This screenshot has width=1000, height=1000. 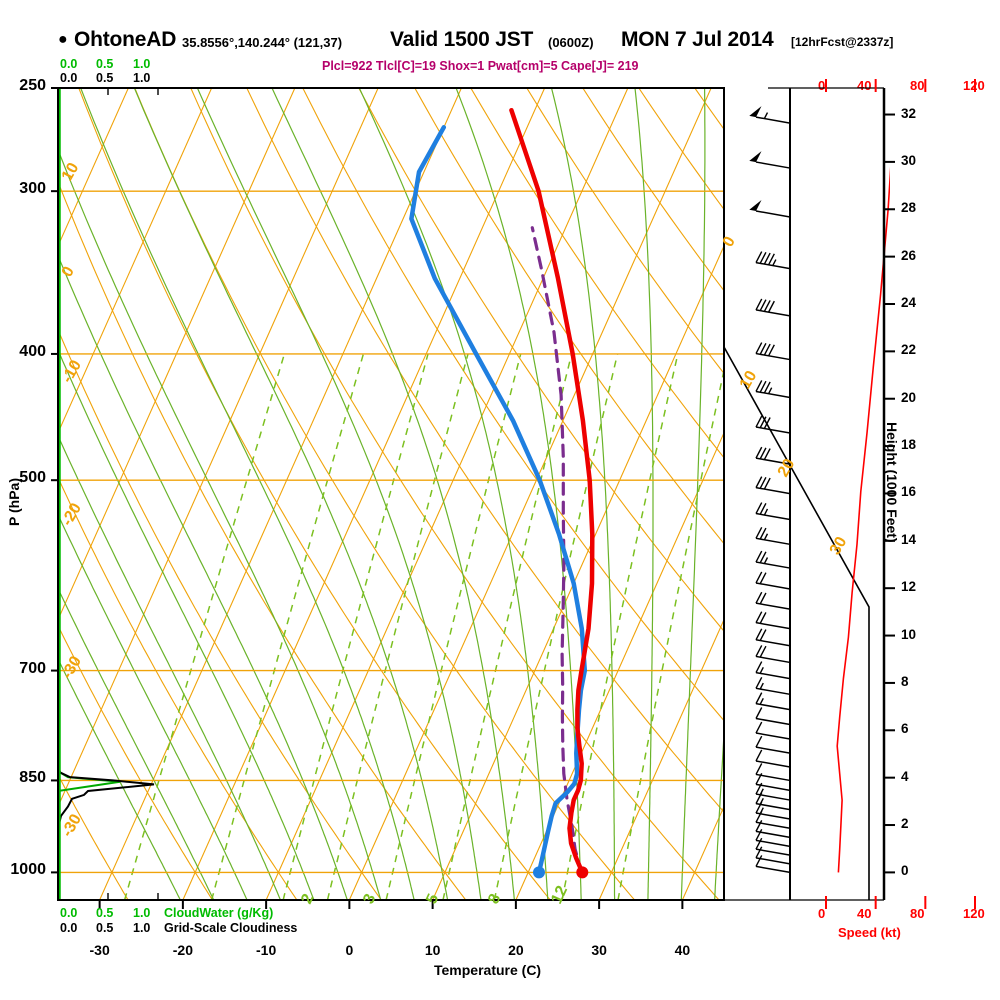 I want to click on valid-time: Valid 1500 JST, so click(x=462, y=39).